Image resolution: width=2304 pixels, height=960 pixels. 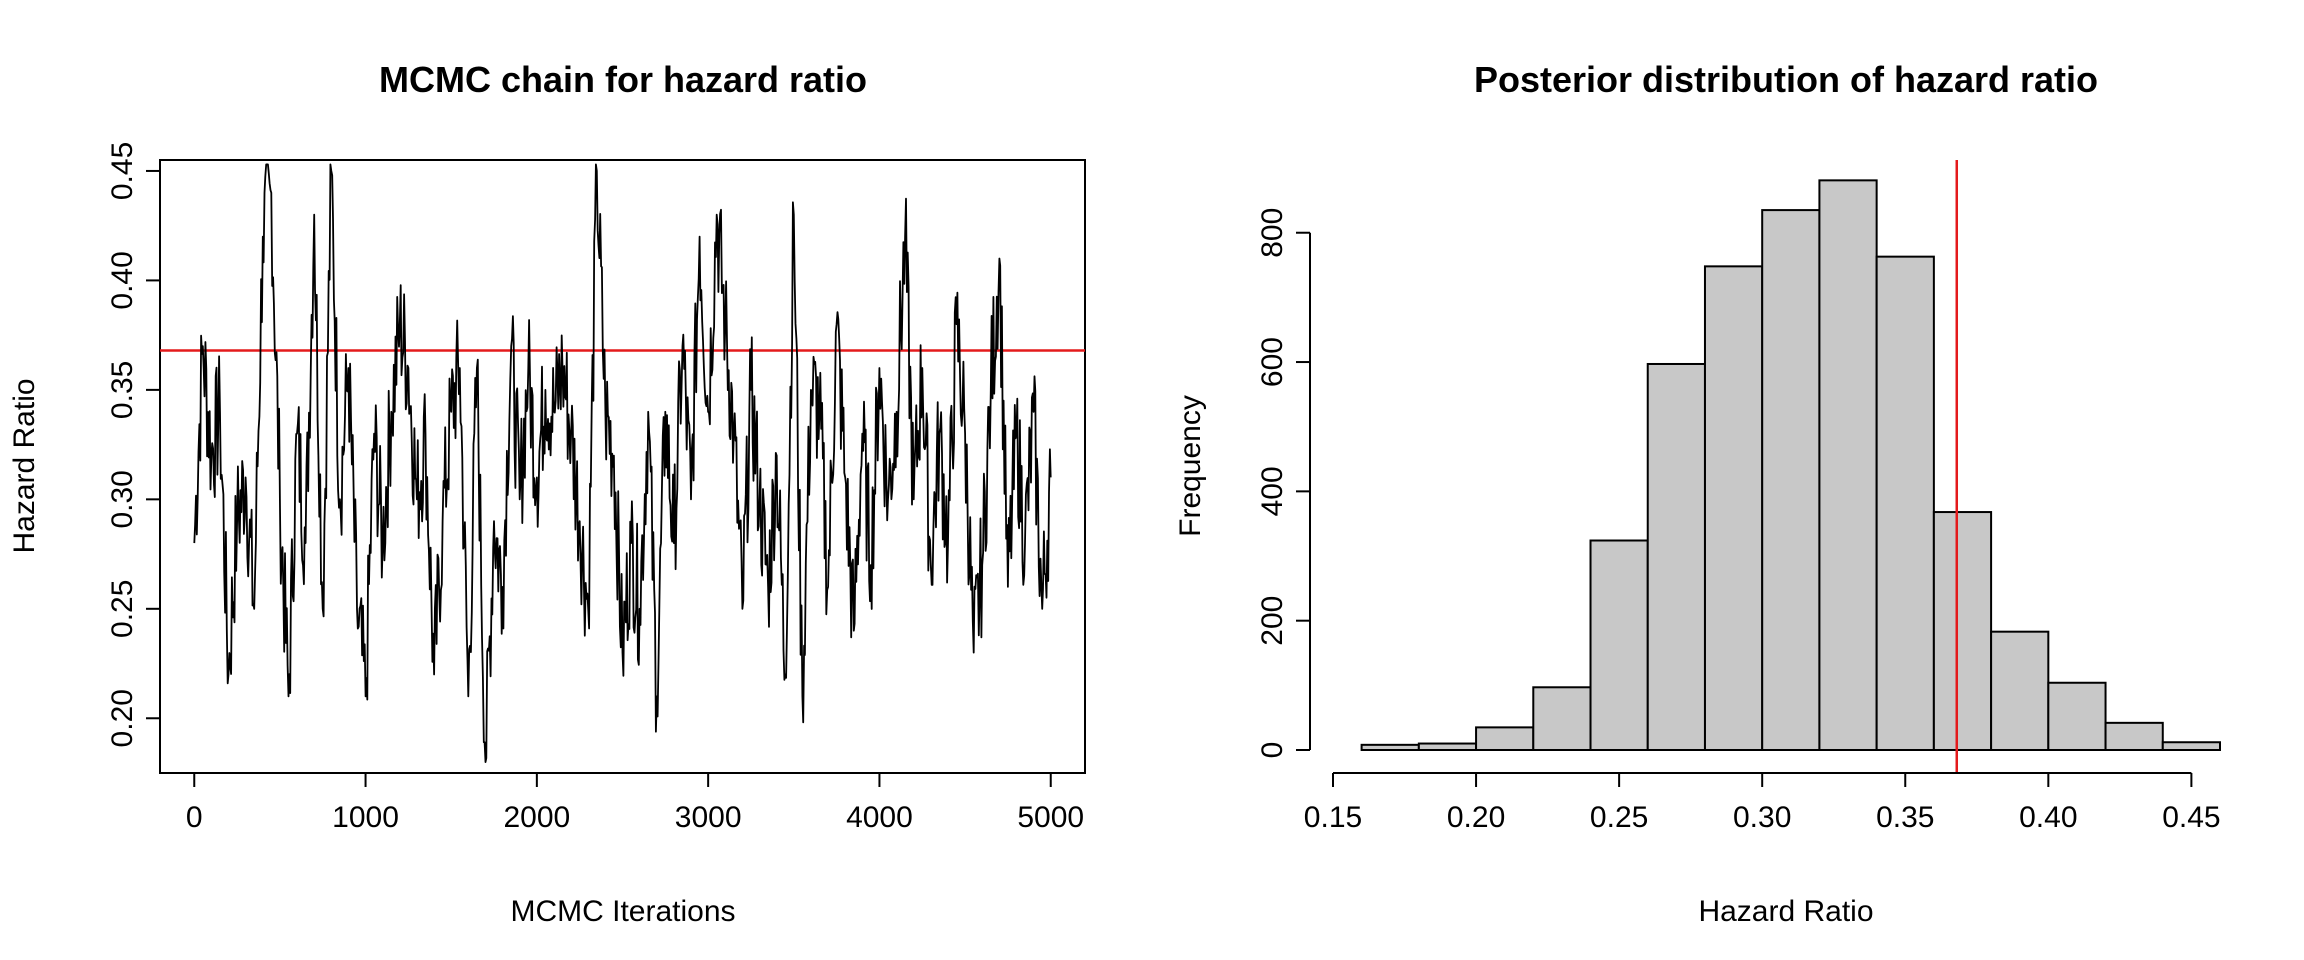 I want to click on trace-x-axis-label: MCMC Iterations, so click(x=622, y=911).